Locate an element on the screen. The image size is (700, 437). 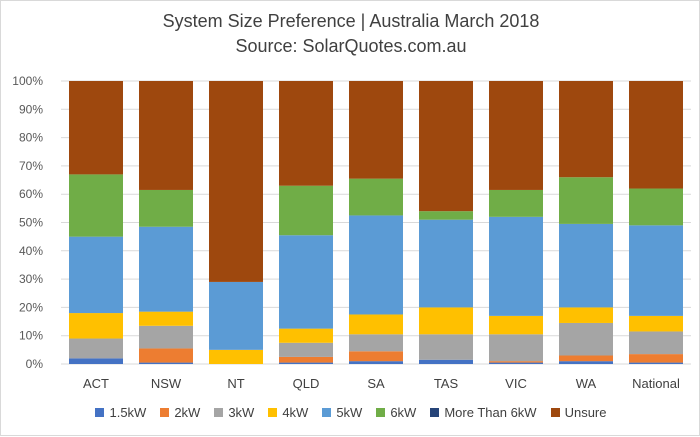
legend-label: 3kW is located at coordinates (241, 412).